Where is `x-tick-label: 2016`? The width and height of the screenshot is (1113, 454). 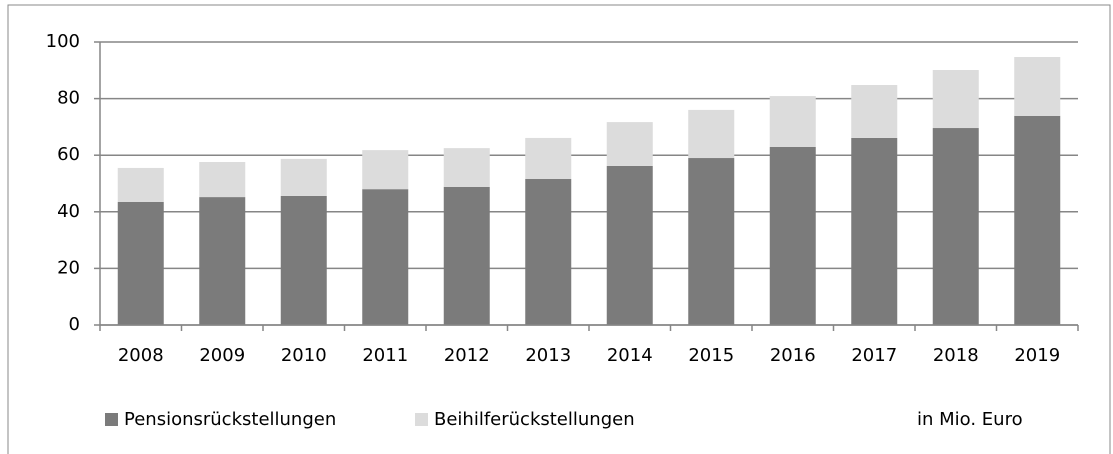
x-tick-label: 2016 is located at coordinates (793, 355).